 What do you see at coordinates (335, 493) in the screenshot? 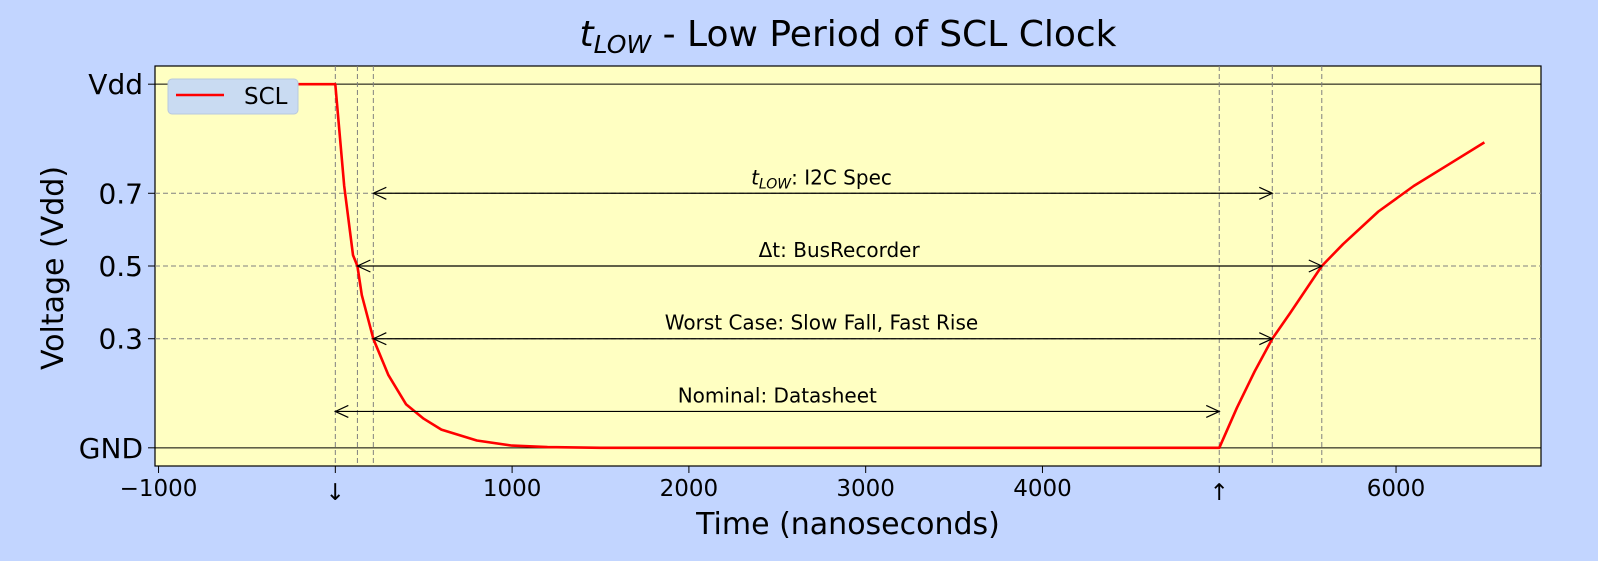
I see `xtick-label: ↓` at bounding box center [335, 493].